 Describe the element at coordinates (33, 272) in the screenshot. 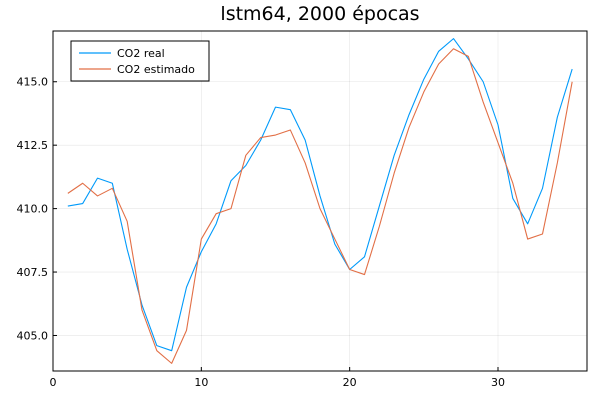

I see `y-tick-label: 407.5` at that location.